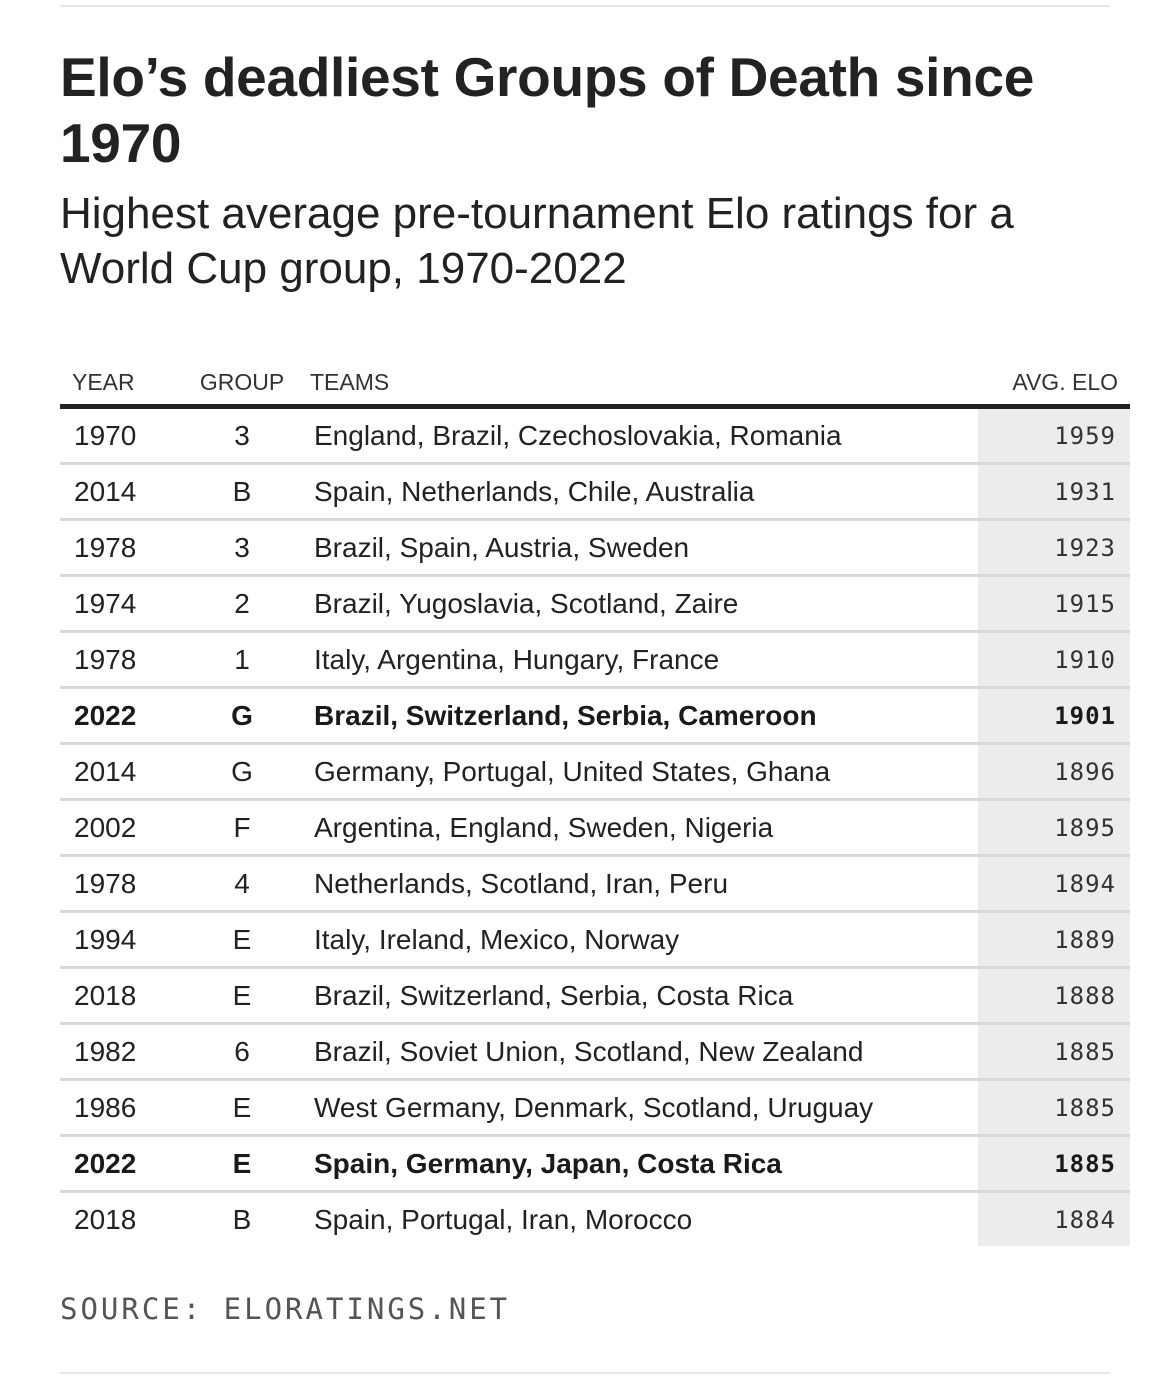 The width and height of the screenshot is (1170, 1388). I want to click on cell-teams: Spain, Germany, Japan, Costa Rica, so click(640, 1164).